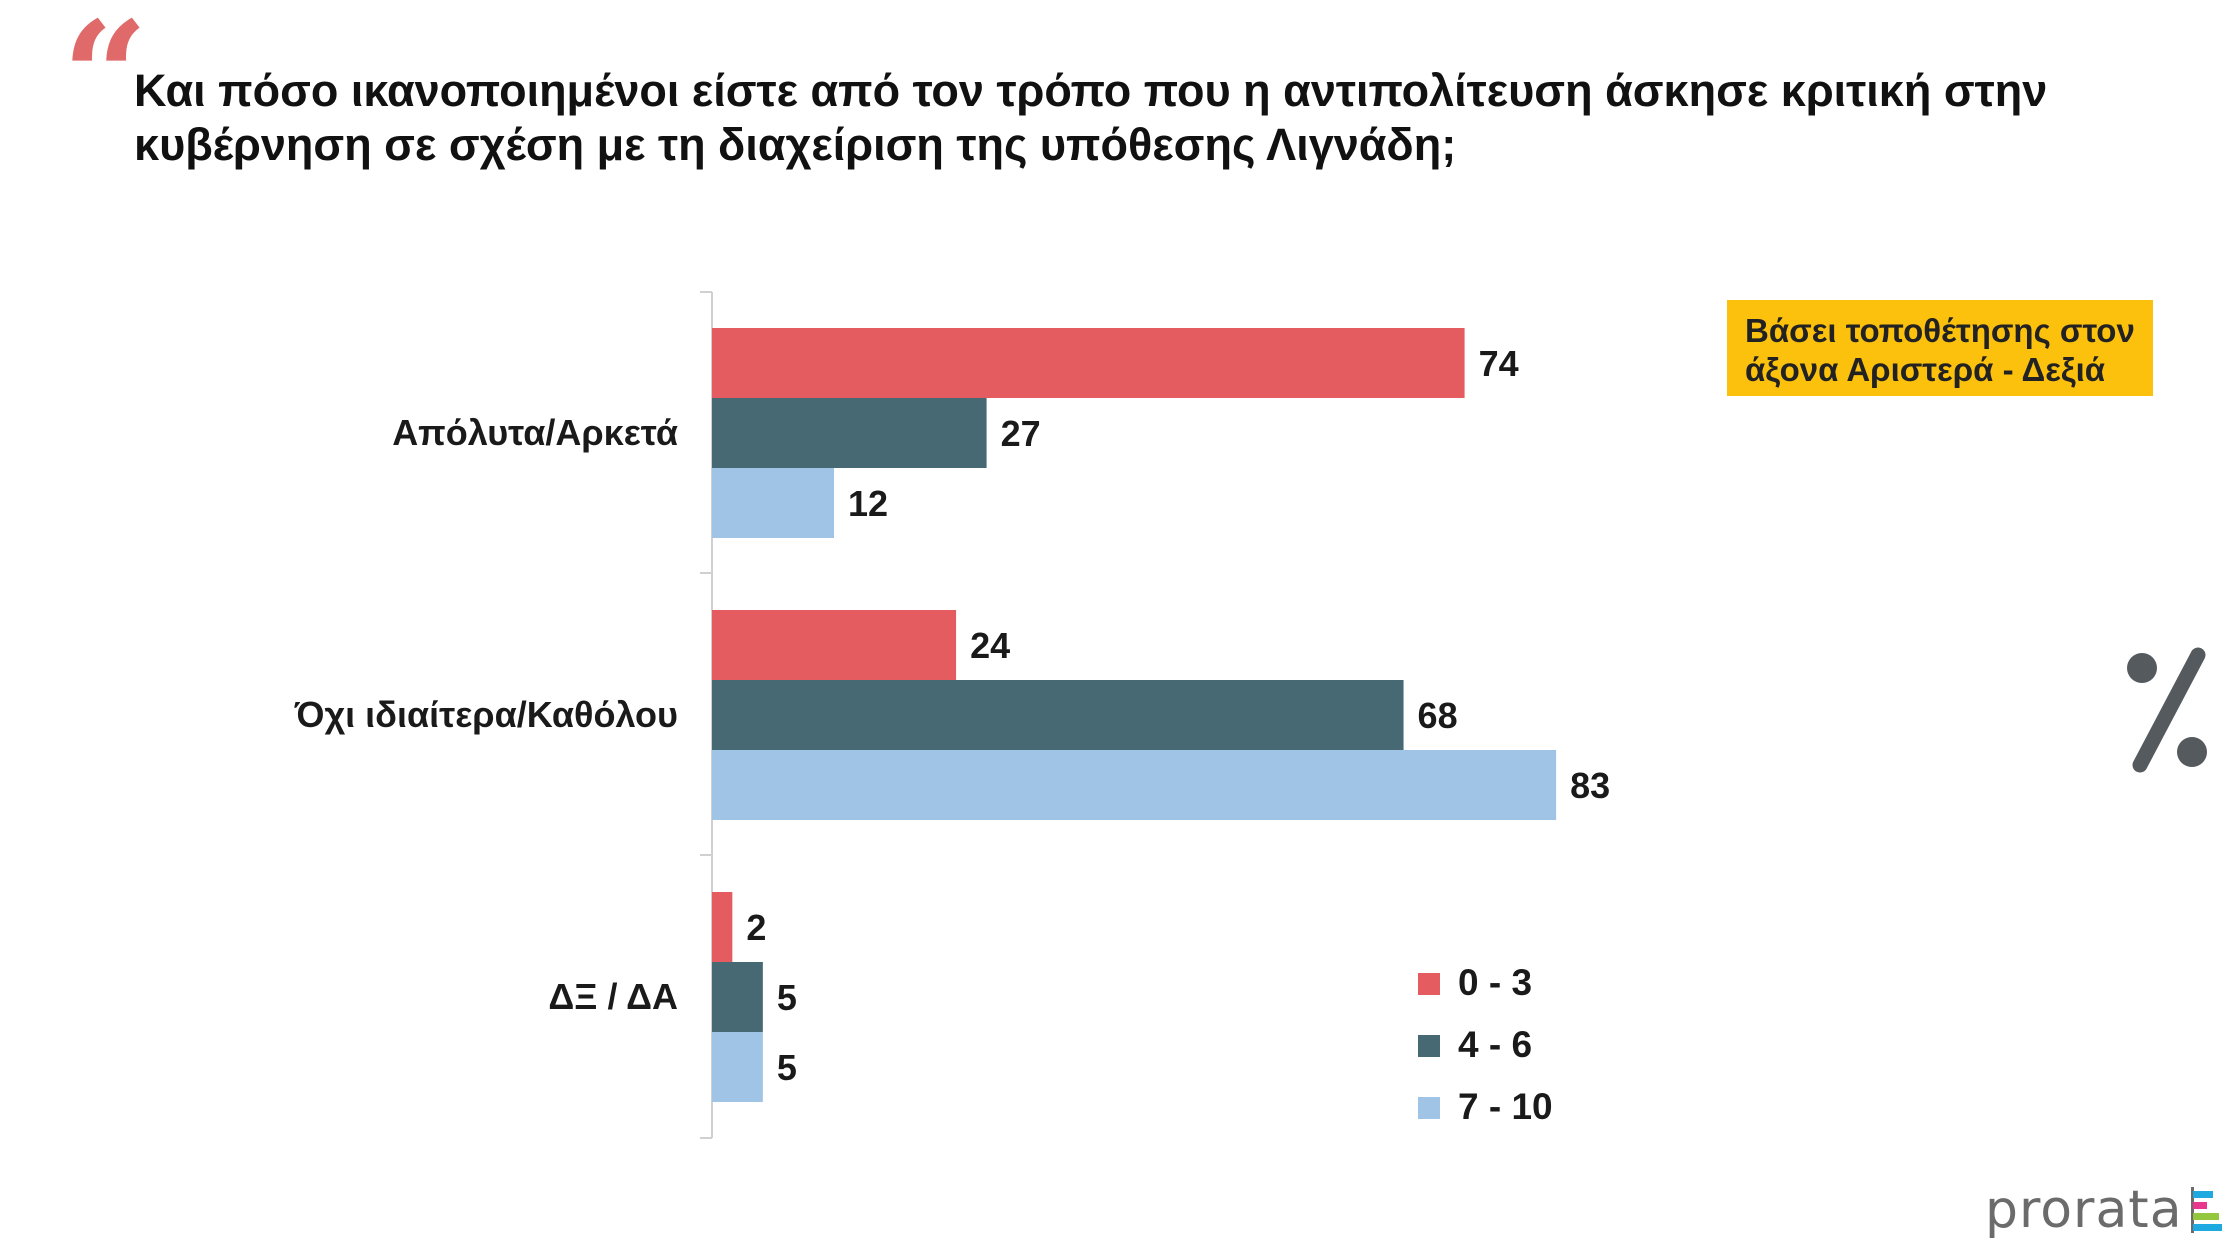  Describe the element at coordinates (868, 503) in the screenshot. I see `data-label: 12` at that location.